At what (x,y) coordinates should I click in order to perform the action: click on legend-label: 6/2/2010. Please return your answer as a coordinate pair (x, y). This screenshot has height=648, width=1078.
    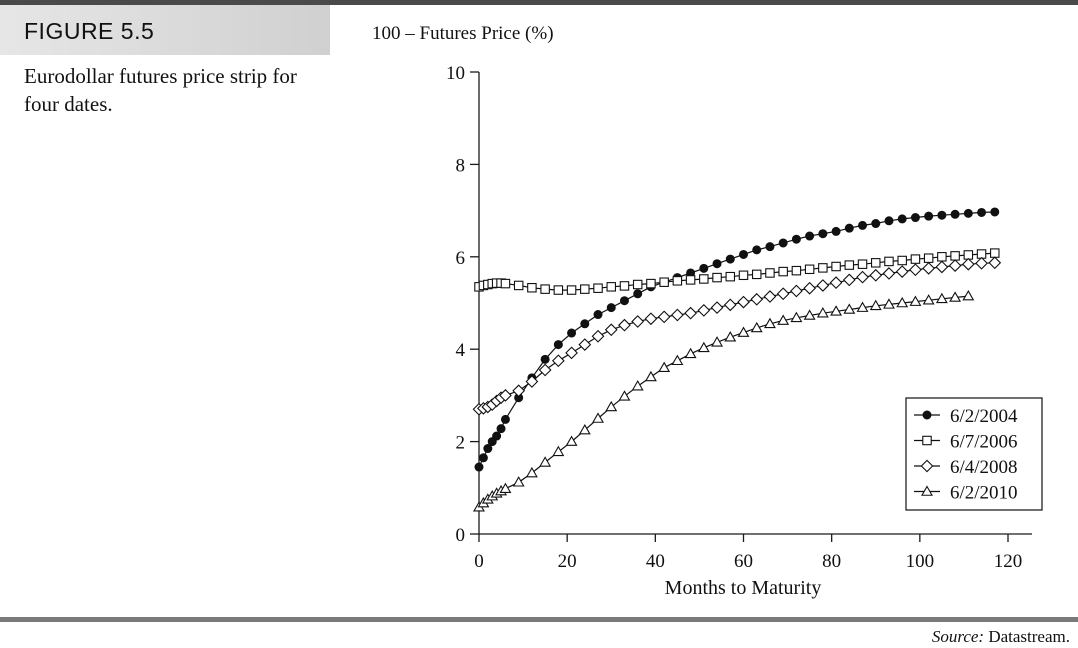
    Looking at the image, I should click on (984, 493).